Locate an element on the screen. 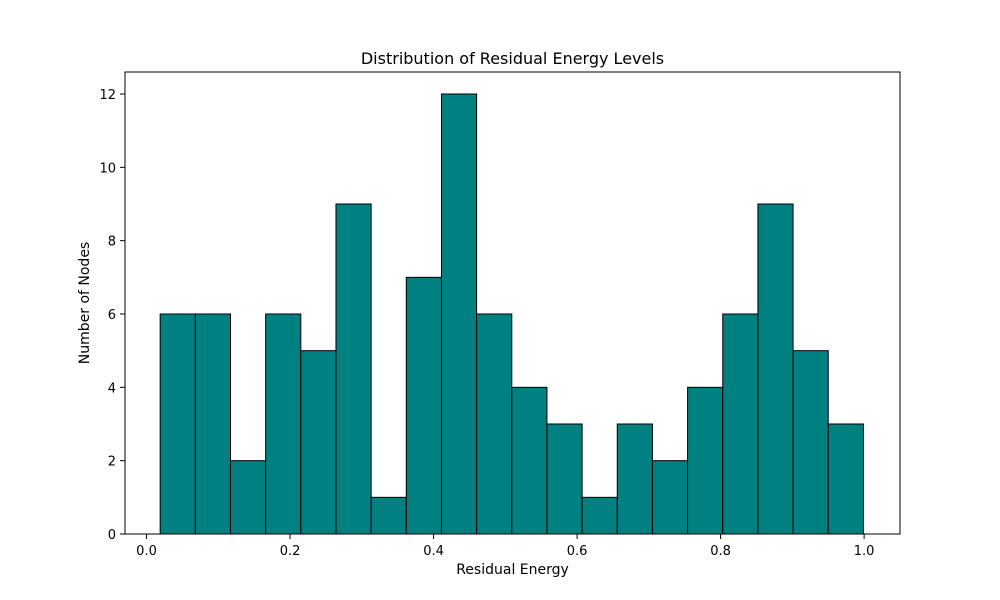  y-tick-label: 4 is located at coordinates (112, 388).